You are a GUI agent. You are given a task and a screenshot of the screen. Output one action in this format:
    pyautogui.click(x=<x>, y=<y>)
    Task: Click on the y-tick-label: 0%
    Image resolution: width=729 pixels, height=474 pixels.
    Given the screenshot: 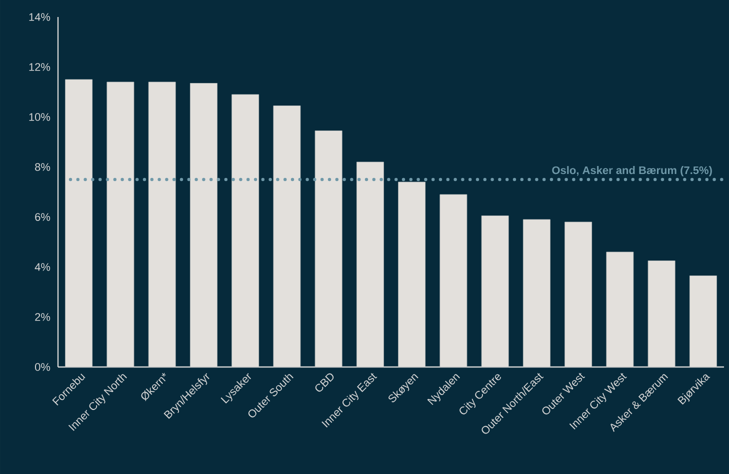 What is the action you would take?
    pyautogui.click(x=42, y=367)
    